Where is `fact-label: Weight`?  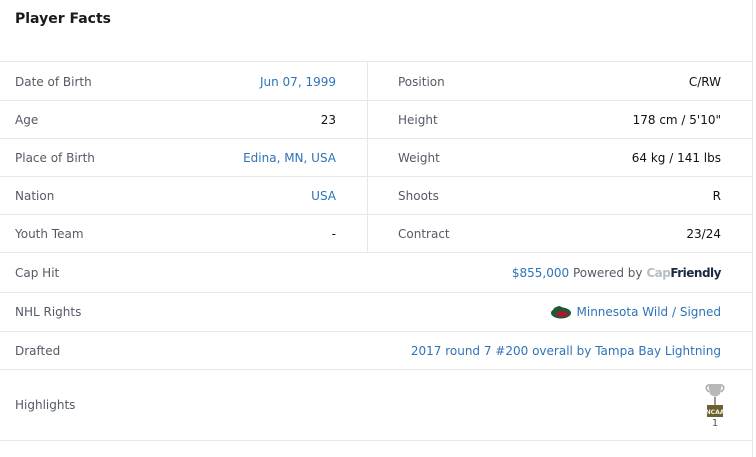
fact-label: Weight is located at coordinates (419, 158).